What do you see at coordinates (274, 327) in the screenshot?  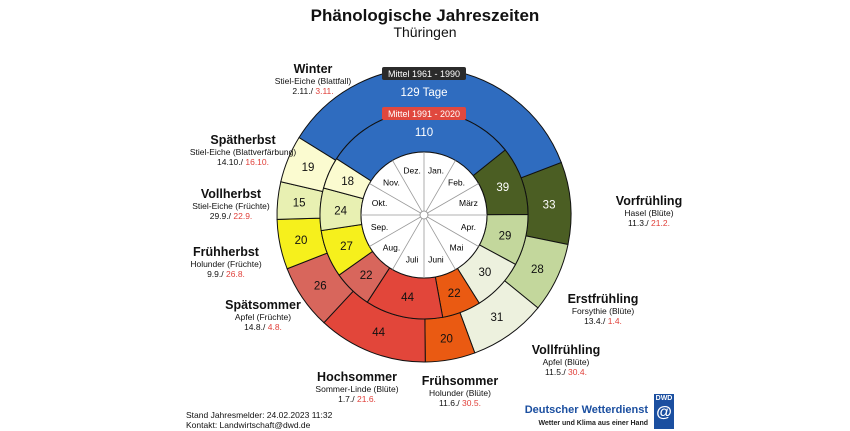 I see `phase-date-1991-2020: 4.8.` at bounding box center [274, 327].